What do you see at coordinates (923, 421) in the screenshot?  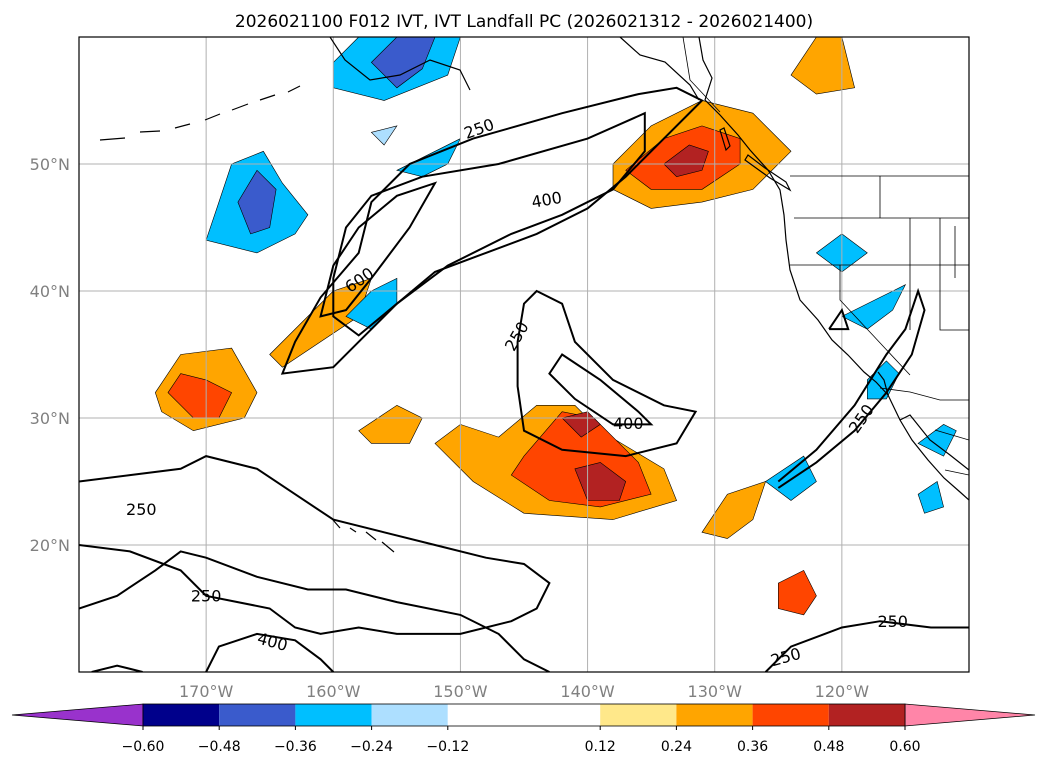 I see `baja-california-coastline` at bounding box center [923, 421].